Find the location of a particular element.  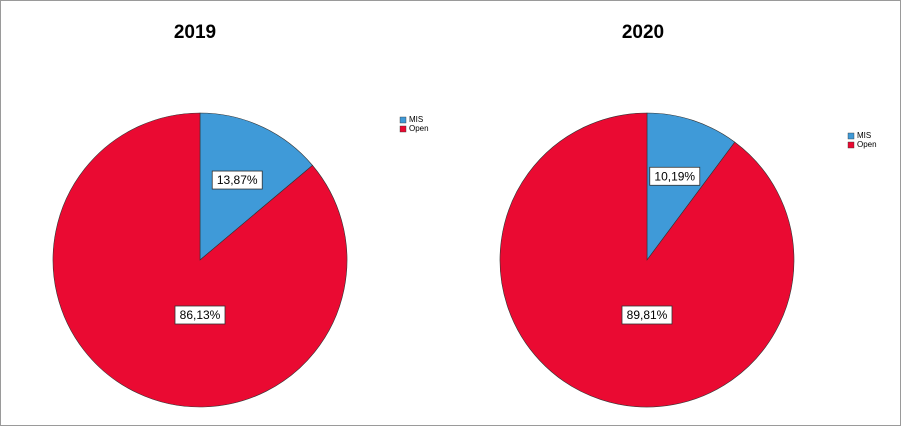

data-label: 89,81% is located at coordinates (647, 315).